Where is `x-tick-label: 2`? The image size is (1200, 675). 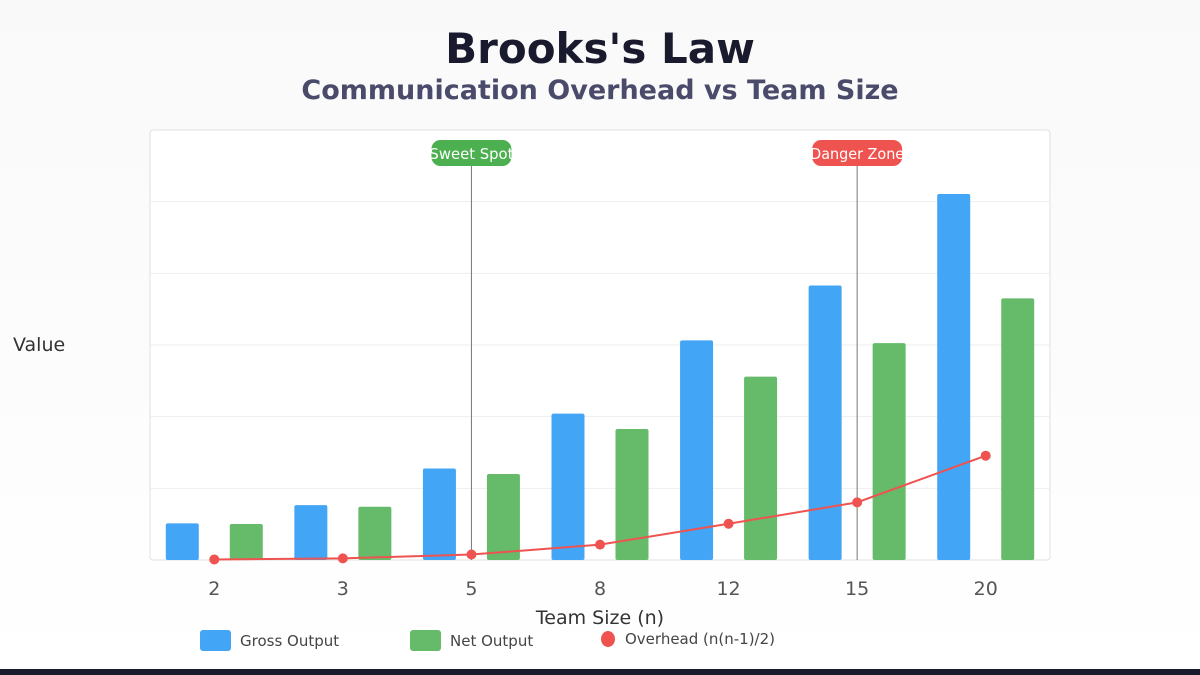 x-tick-label: 2 is located at coordinates (214, 589).